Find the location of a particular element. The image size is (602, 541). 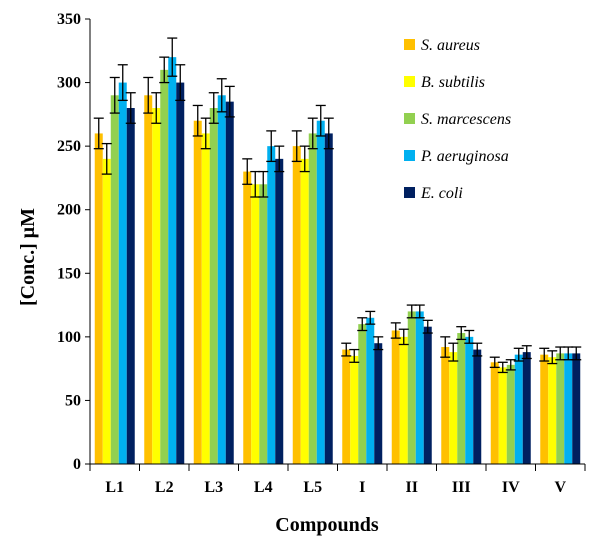

y-tick-label: 250 is located at coordinates (69, 146).